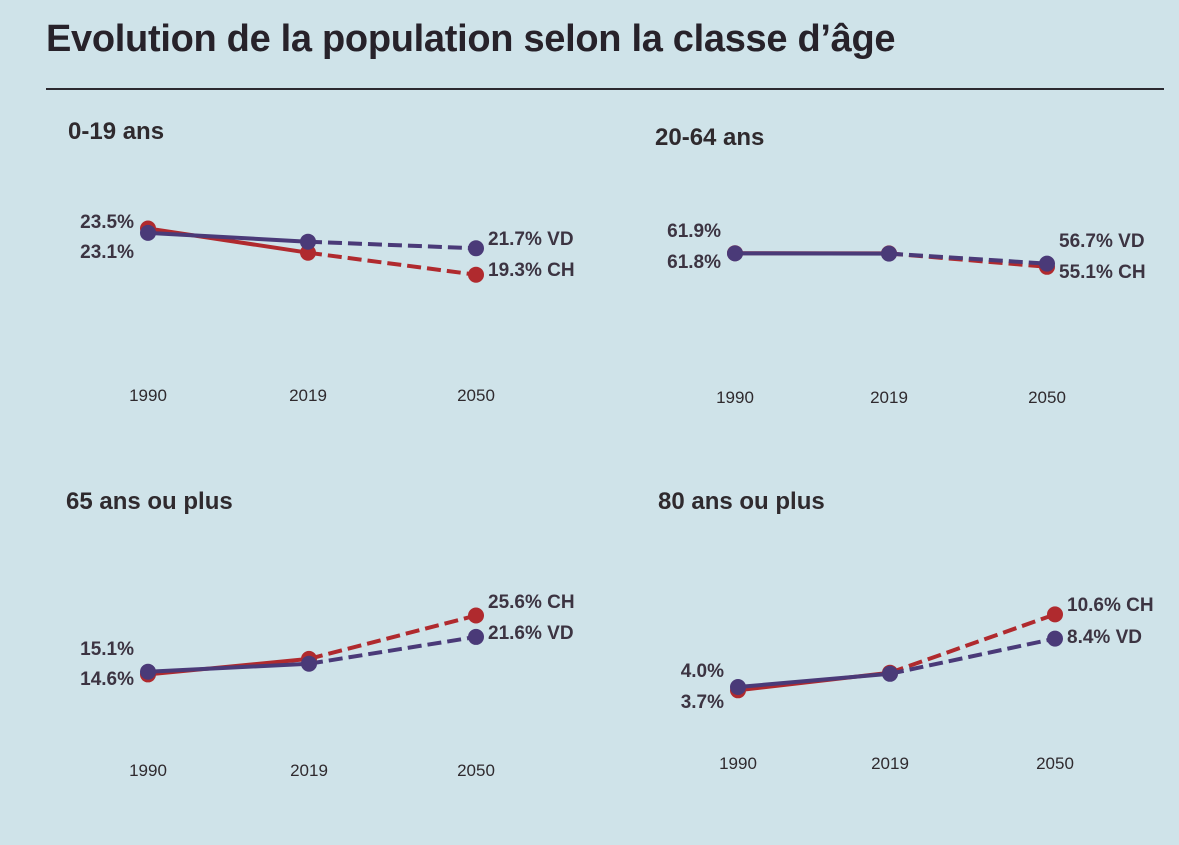  What do you see at coordinates (149, 501) in the screenshot?
I see `panel-title: 65 ans ou plus` at bounding box center [149, 501].